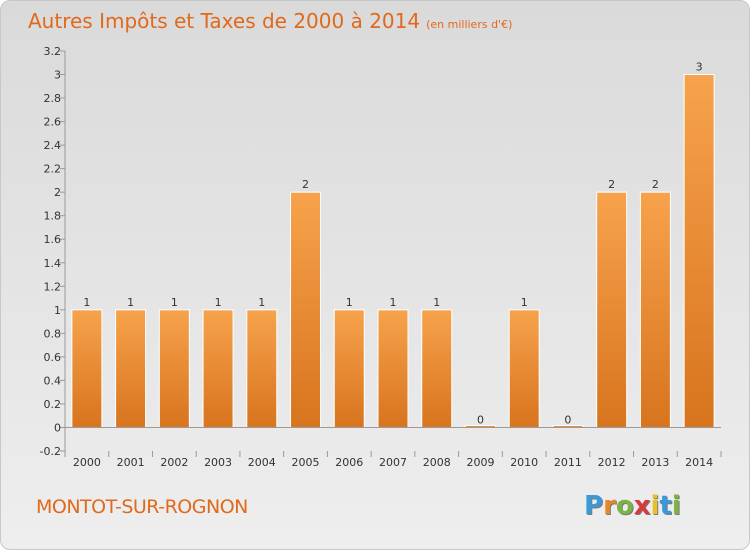  What do you see at coordinates (665, 506) in the screenshot?
I see `logo-letter: t` at bounding box center [665, 506].